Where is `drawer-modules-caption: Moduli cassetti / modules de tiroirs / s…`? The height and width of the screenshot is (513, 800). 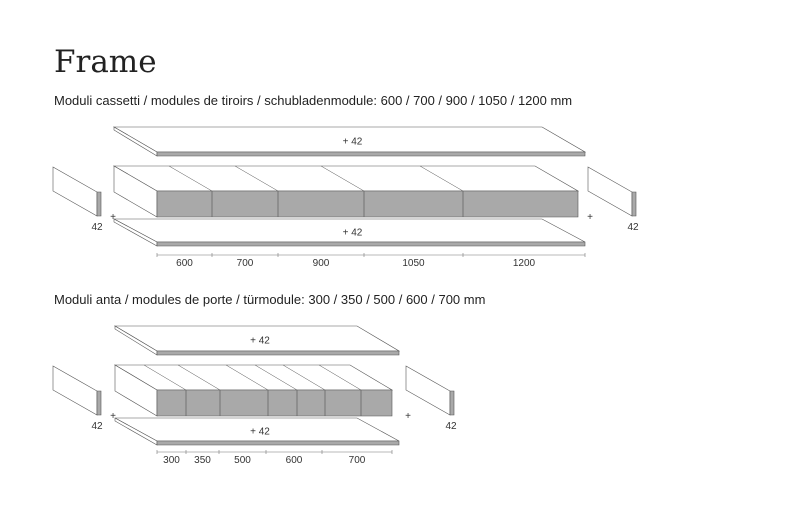
drawer-modules-caption: Moduli cassetti / modules de tiroirs / s… is located at coordinates (313, 100).